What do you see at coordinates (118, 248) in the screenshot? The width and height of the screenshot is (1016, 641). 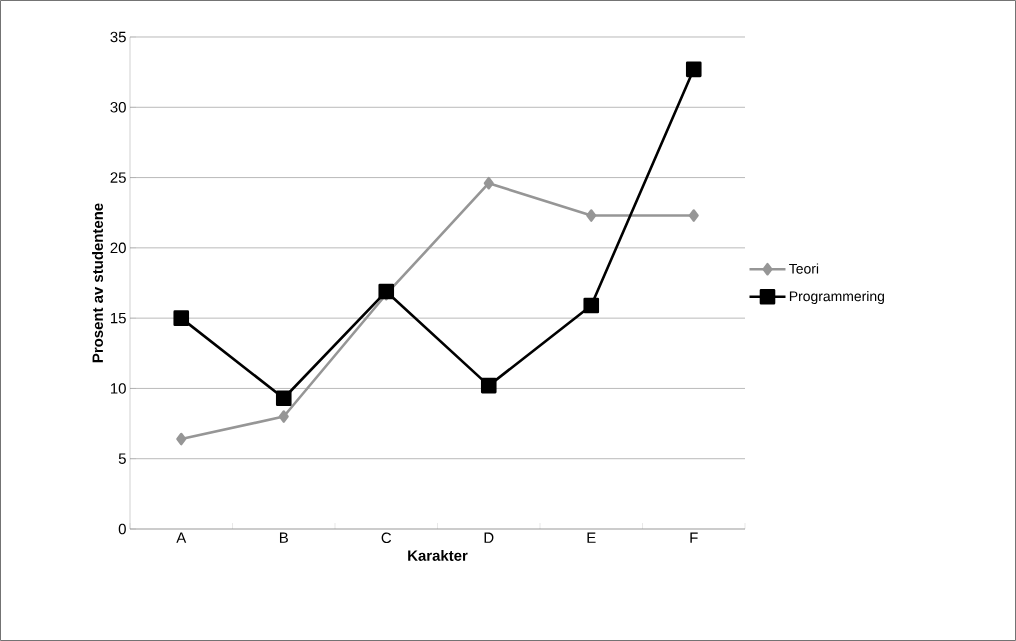 I see `y-tick-label: 20` at bounding box center [118, 248].